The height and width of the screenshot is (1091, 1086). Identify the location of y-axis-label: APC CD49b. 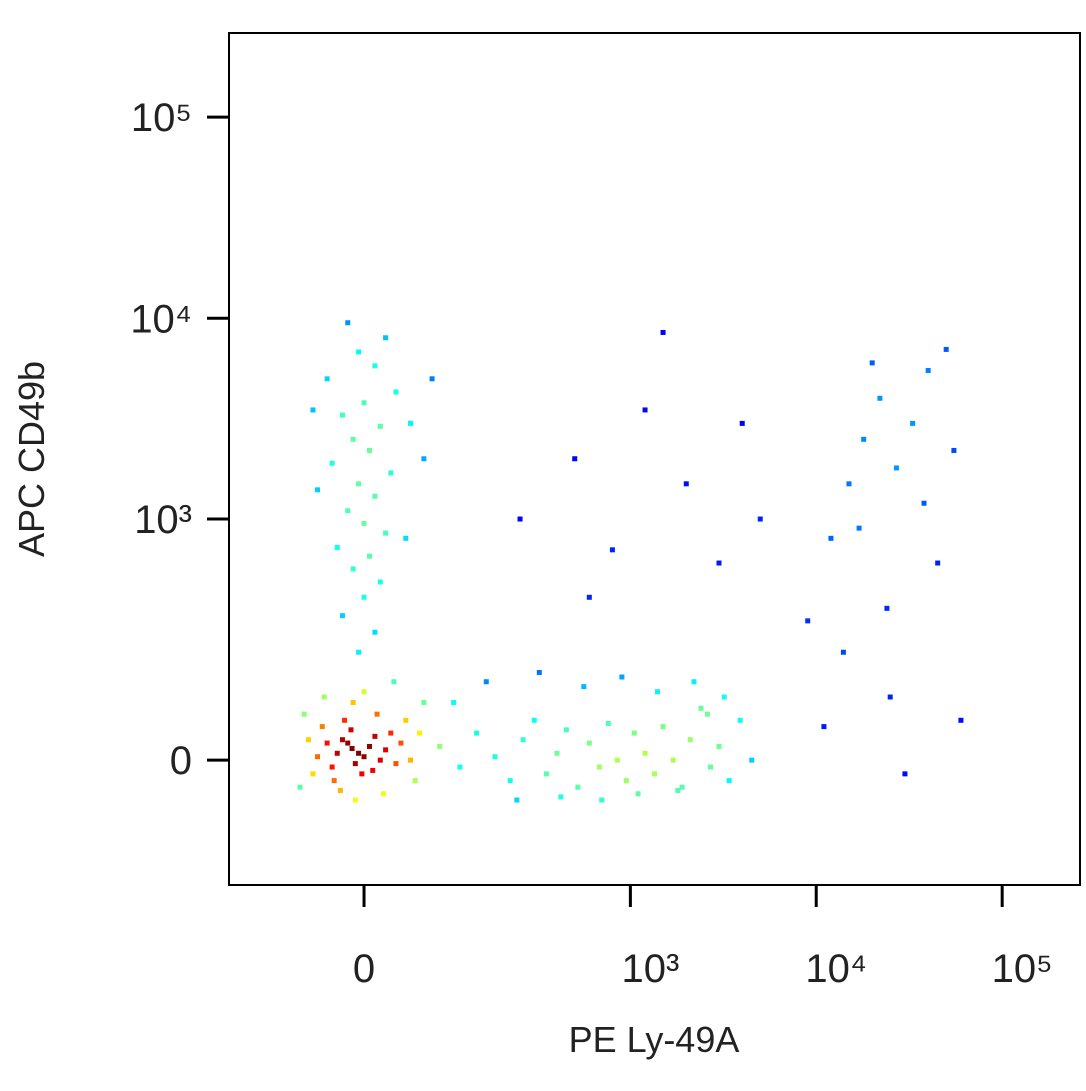
(31, 459).